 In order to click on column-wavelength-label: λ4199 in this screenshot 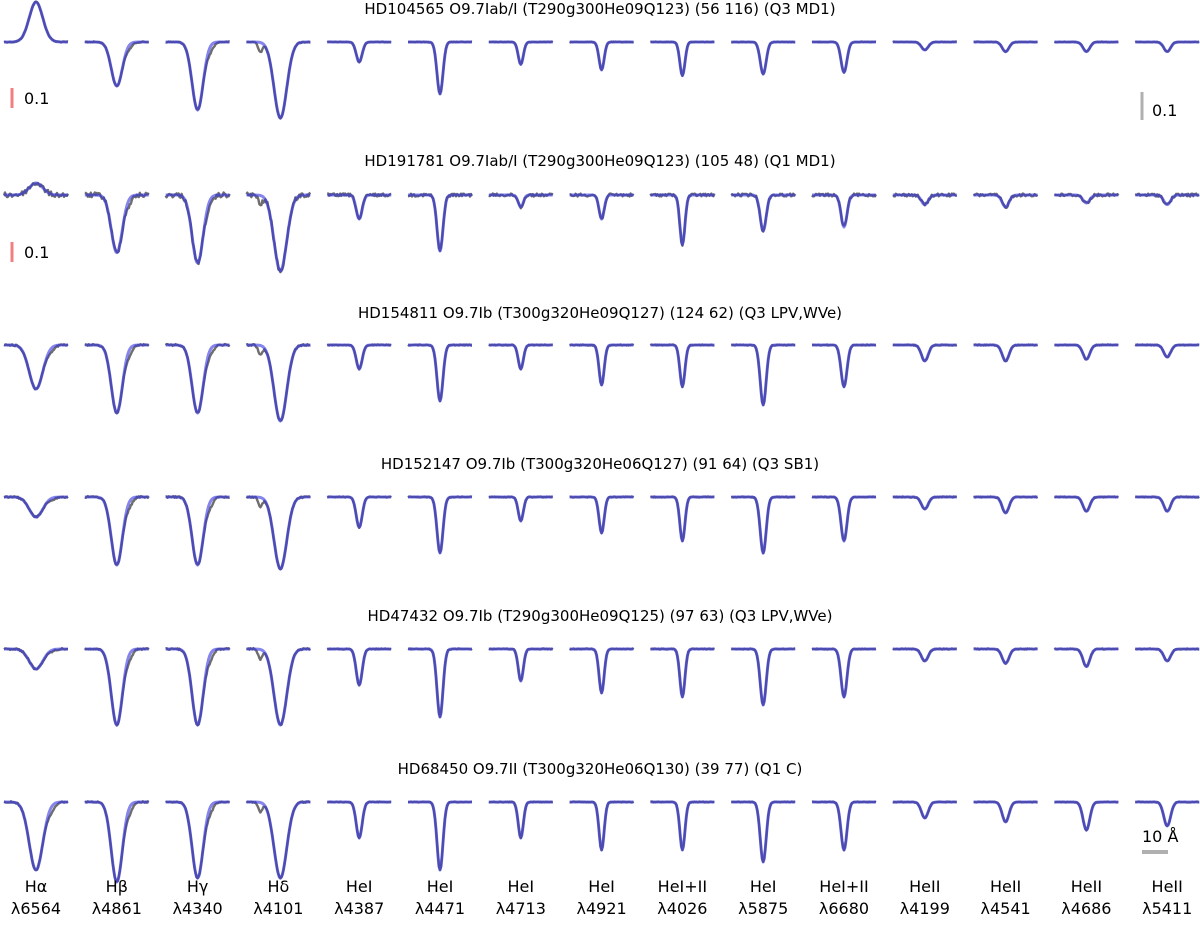, I will do `click(925, 908)`.